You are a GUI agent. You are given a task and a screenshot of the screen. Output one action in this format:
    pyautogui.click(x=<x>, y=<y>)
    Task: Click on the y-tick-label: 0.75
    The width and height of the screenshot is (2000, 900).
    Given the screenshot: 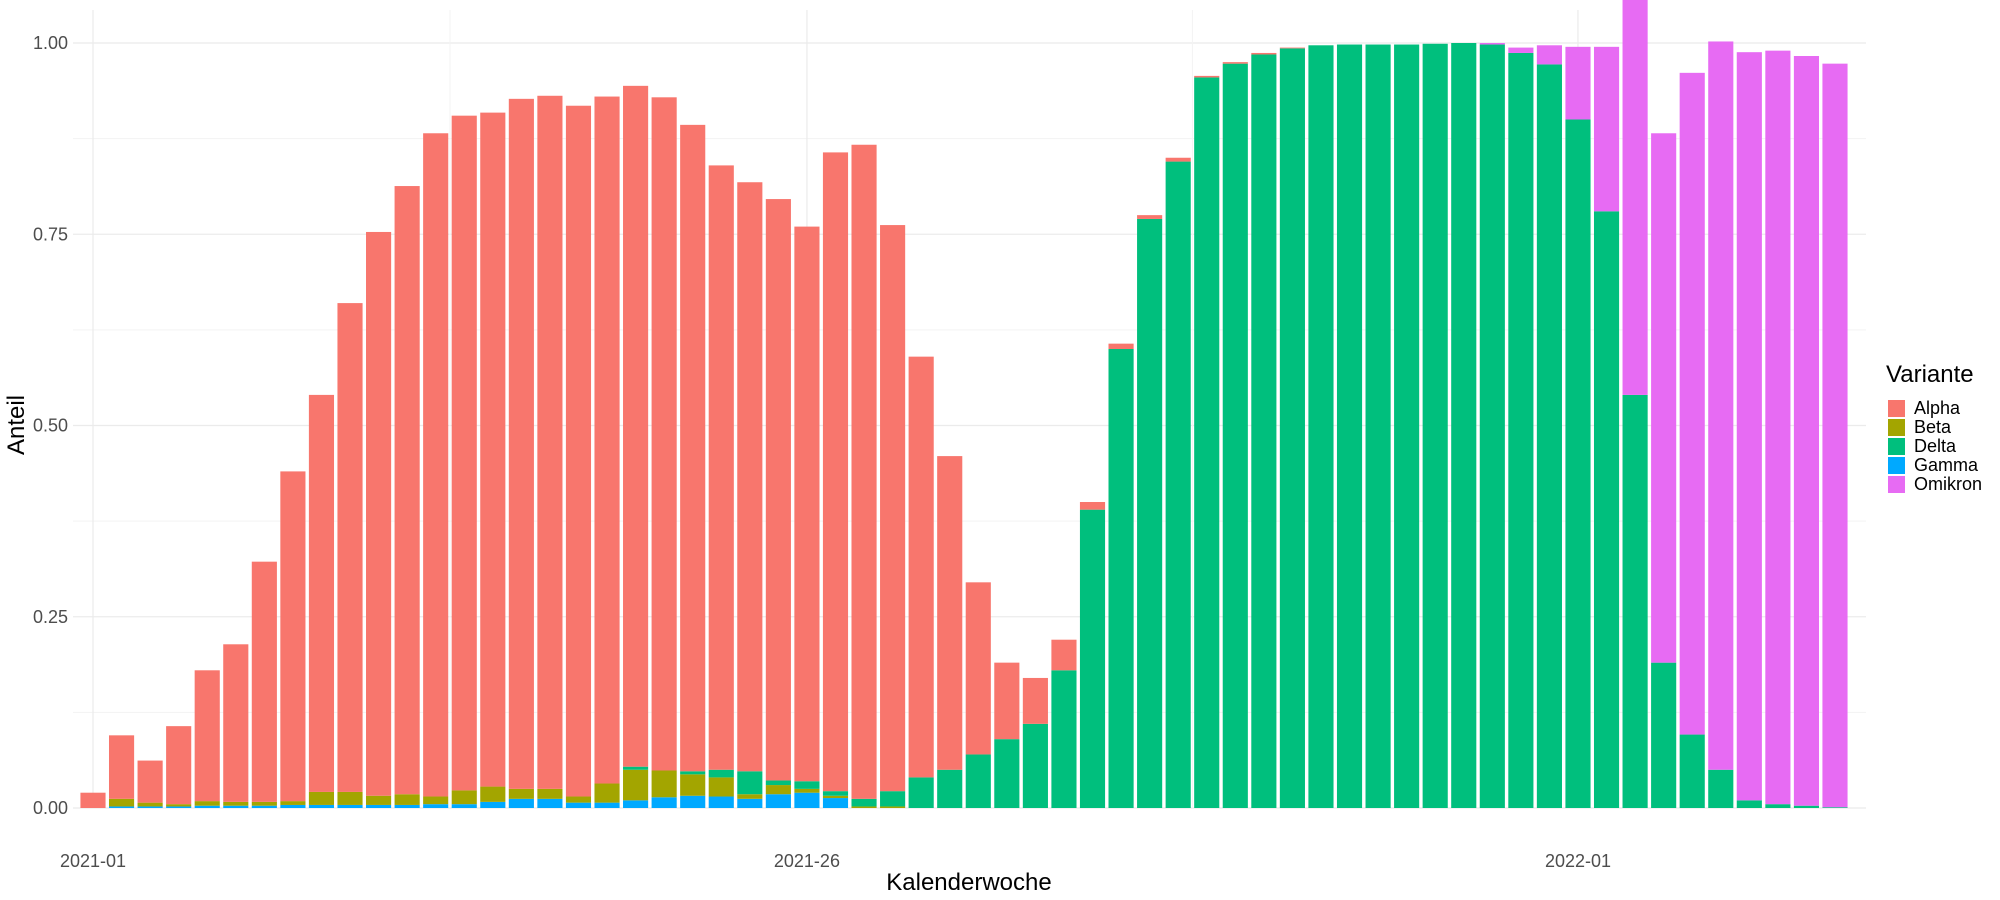 What is the action you would take?
    pyautogui.click(x=50, y=234)
    